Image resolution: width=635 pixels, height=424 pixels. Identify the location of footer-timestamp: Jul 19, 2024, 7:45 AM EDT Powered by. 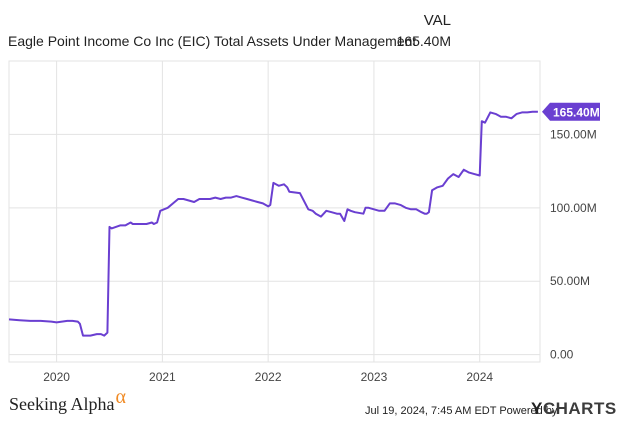
(461, 411).